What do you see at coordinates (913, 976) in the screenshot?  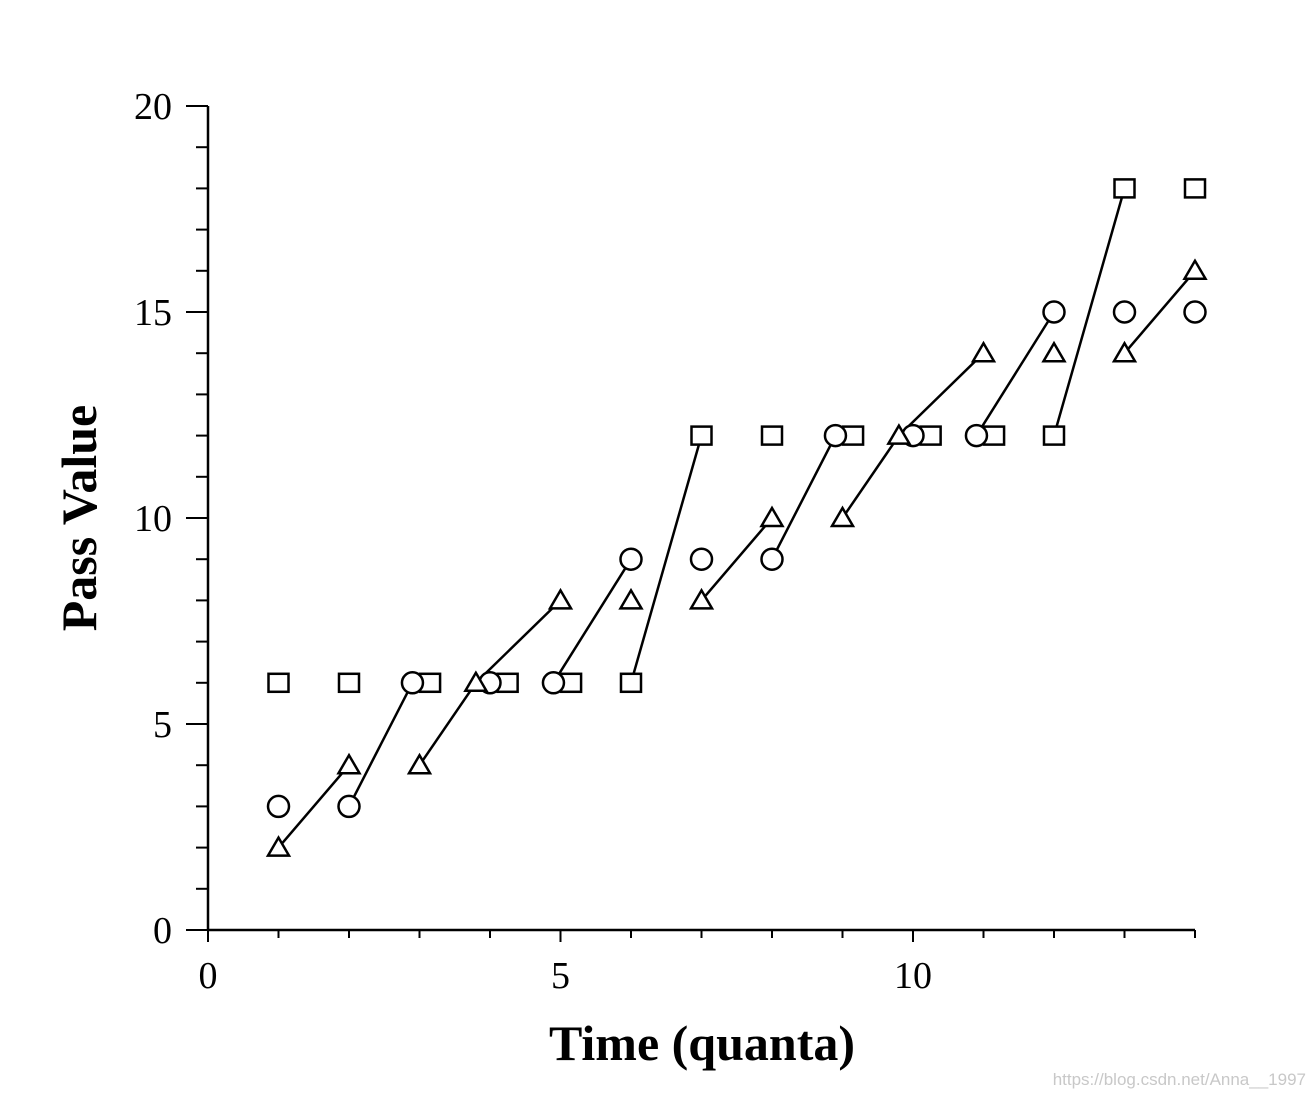 I see `x-tick-label: 10` at bounding box center [913, 976].